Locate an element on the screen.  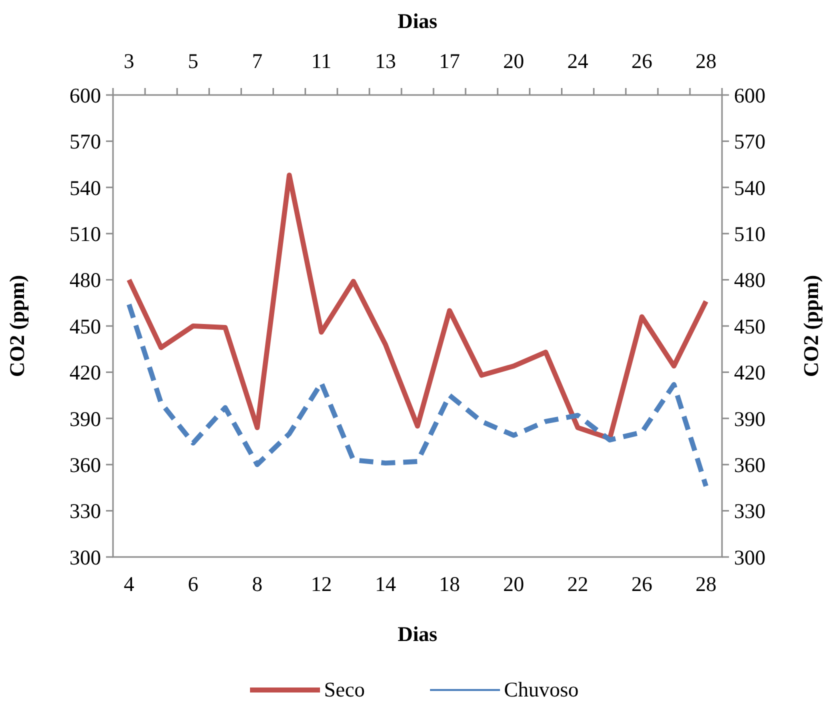
y-axis-title: CO2 (ppm) is located at coordinates (17, 326).